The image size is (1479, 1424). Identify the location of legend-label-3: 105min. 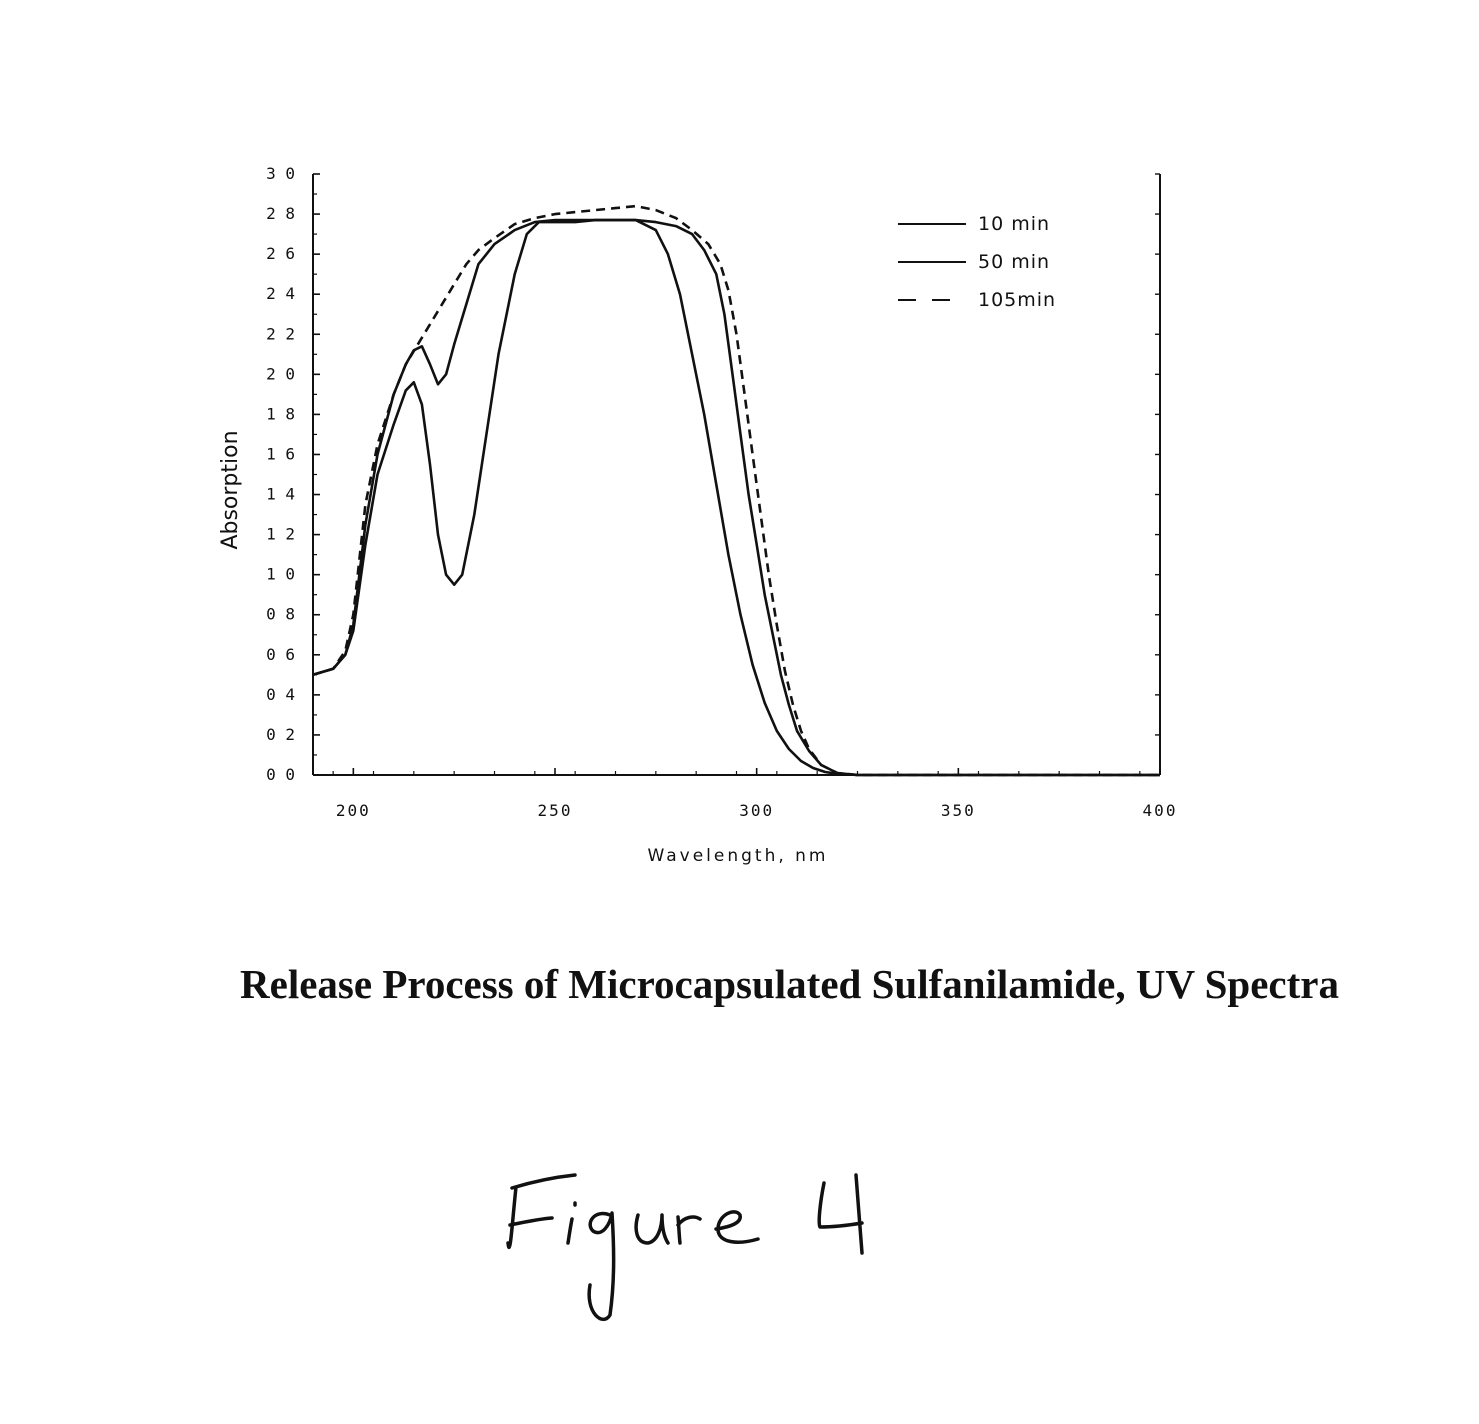
(1017, 300).